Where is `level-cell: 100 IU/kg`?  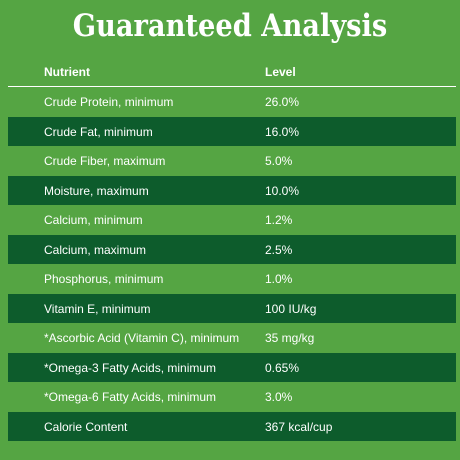
level-cell: 100 IU/kg is located at coordinates (291, 308).